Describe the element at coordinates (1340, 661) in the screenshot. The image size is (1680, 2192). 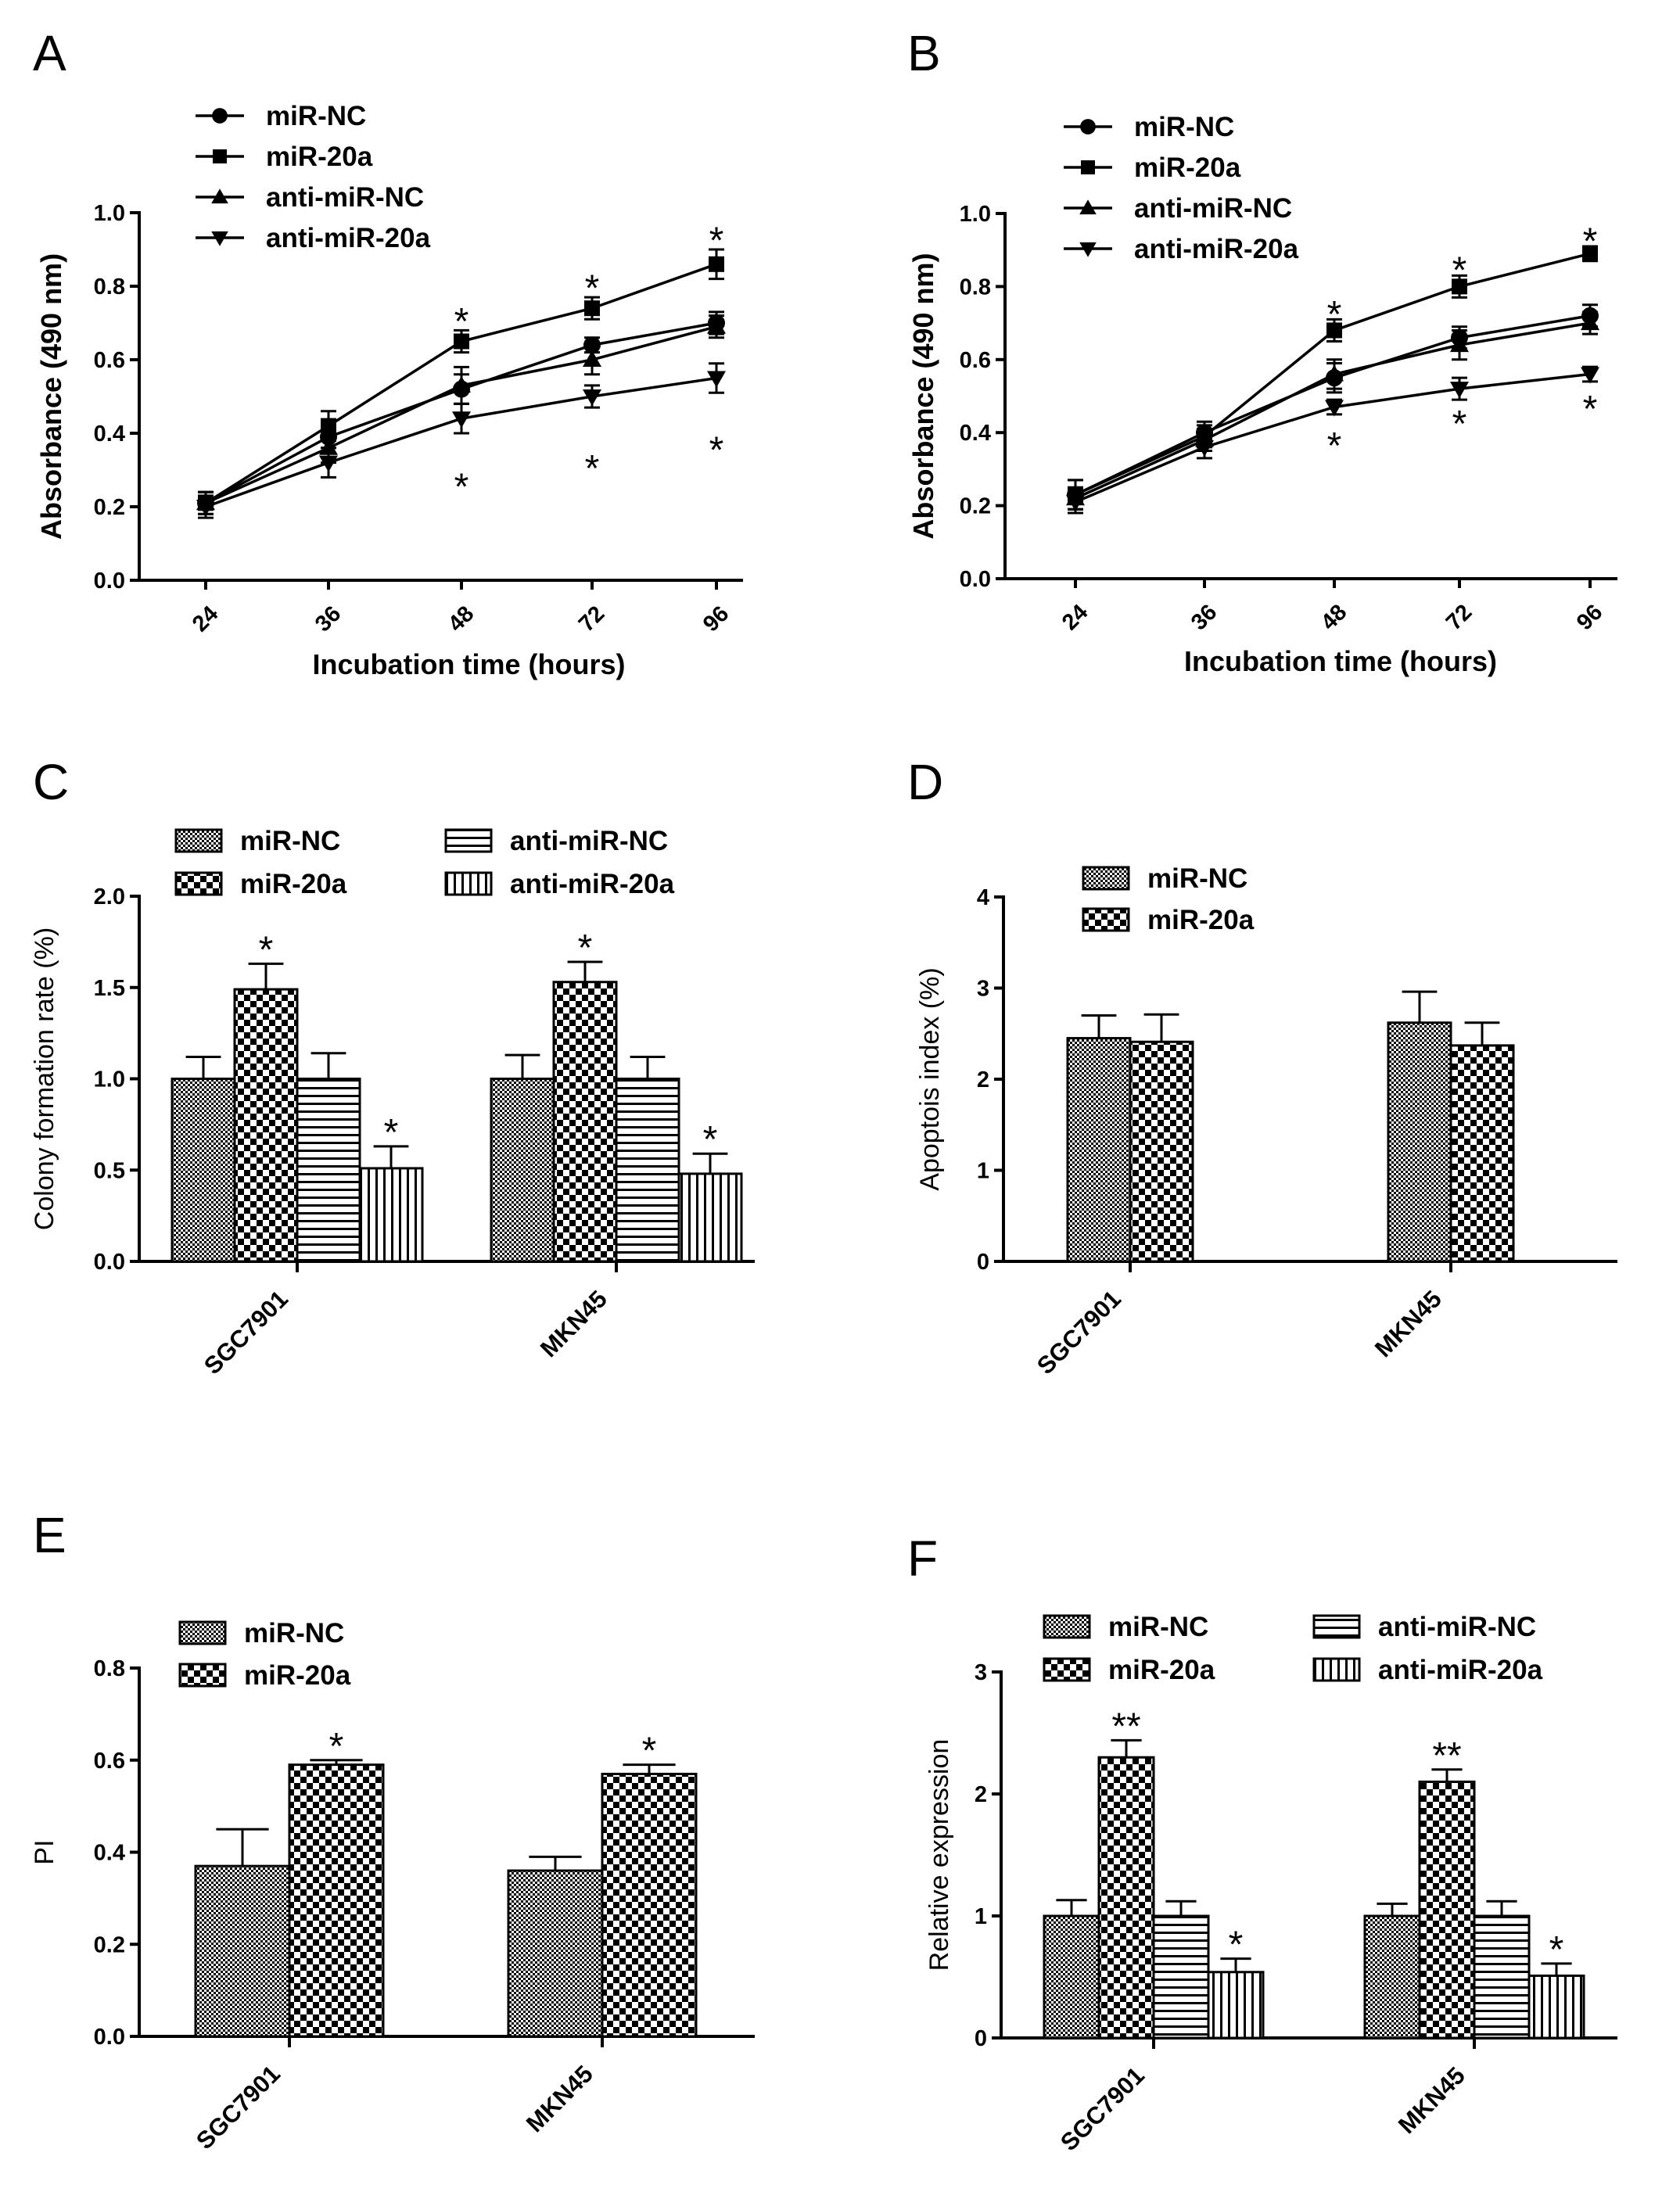
I see `x-axis-label: Incubation time (hours)` at that location.